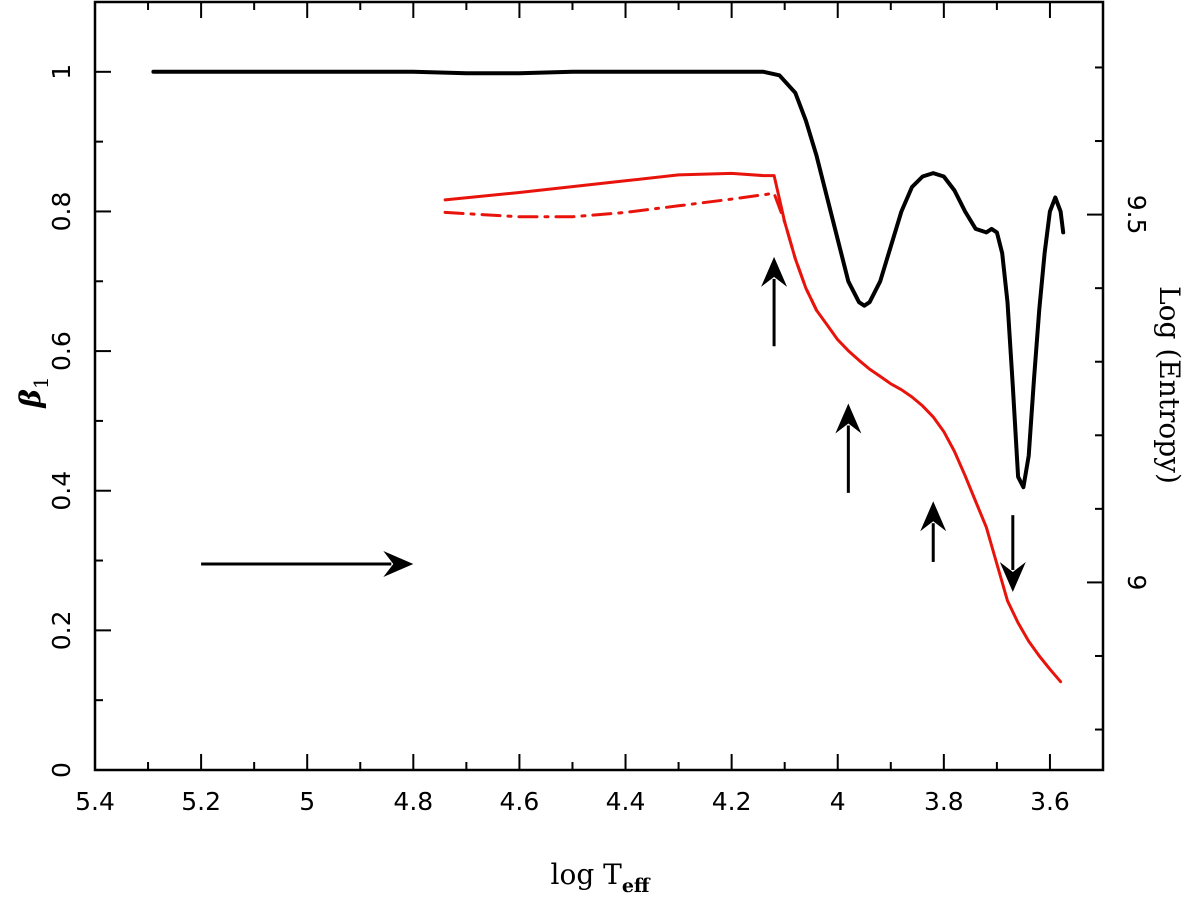 The width and height of the screenshot is (1200, 901). What do you see at coordinates (848, 448) in the screenshot?
I see `arrow-up-3.98` at bounding box center [848, 448].